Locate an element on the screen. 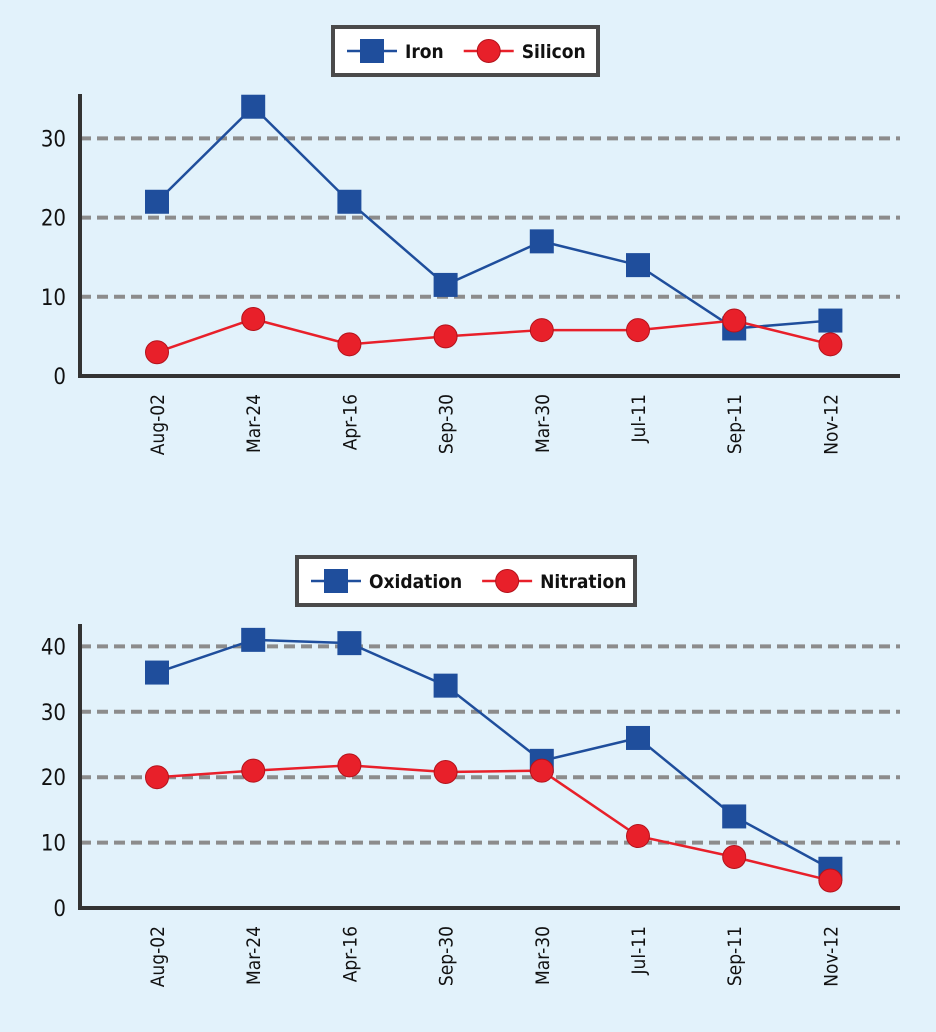 The image size is (936, 1032). legend-marker-iron is located at coordinates (372, 51).